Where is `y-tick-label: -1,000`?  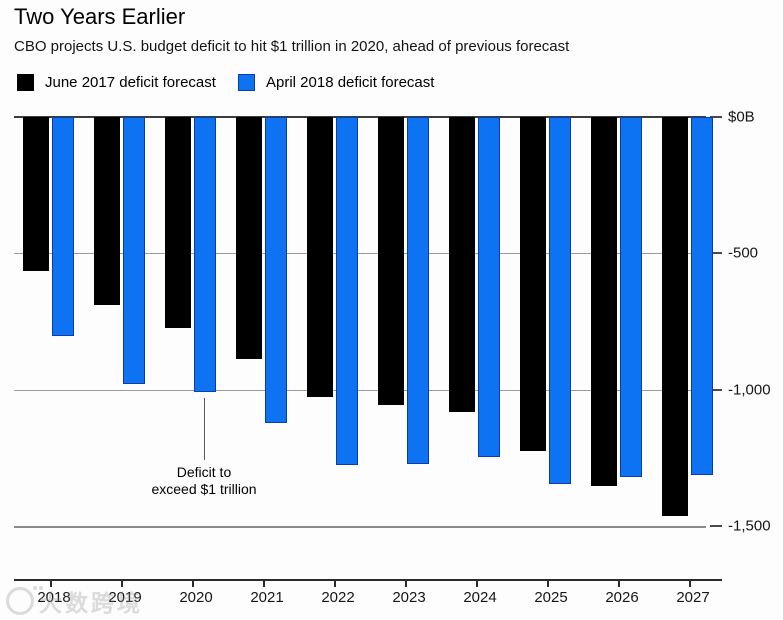 y-tick-label: -1,000 is located at coordinates (749, 390).